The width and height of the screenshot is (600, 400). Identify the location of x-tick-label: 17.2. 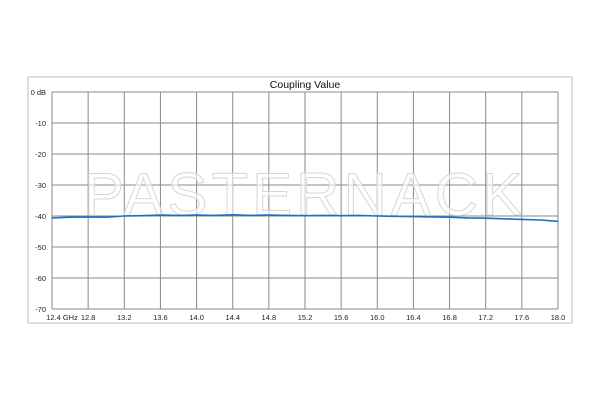
(485, 317).